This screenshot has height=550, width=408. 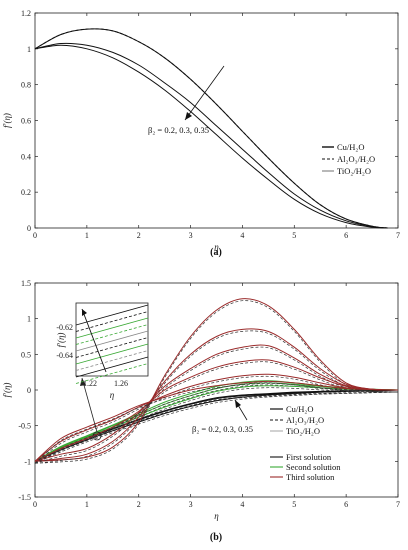 What do you see at coordinates (26, 156) in the screenshot?
I see `y-tick-label: 0.4` at bounding box center [26, 156].